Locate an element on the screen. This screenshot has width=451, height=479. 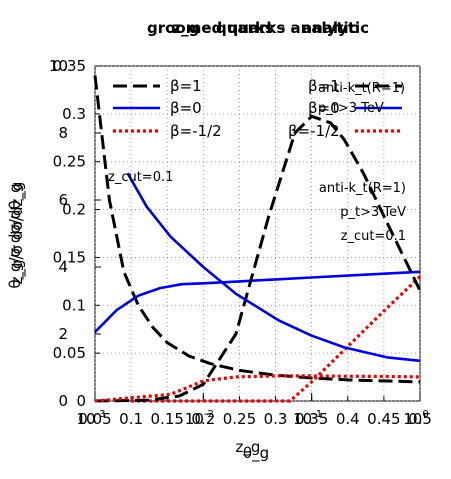
x-tick-label-zg: 0.4 is located at coordinates (348, 419).